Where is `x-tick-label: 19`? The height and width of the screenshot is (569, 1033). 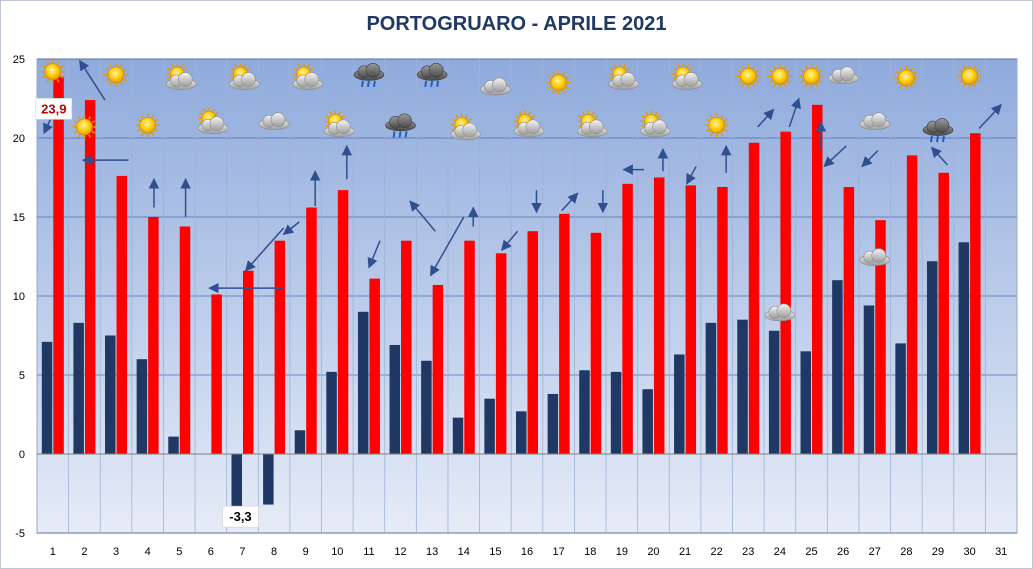 x-tick-label: 19 is located at coordinates (622, 552).